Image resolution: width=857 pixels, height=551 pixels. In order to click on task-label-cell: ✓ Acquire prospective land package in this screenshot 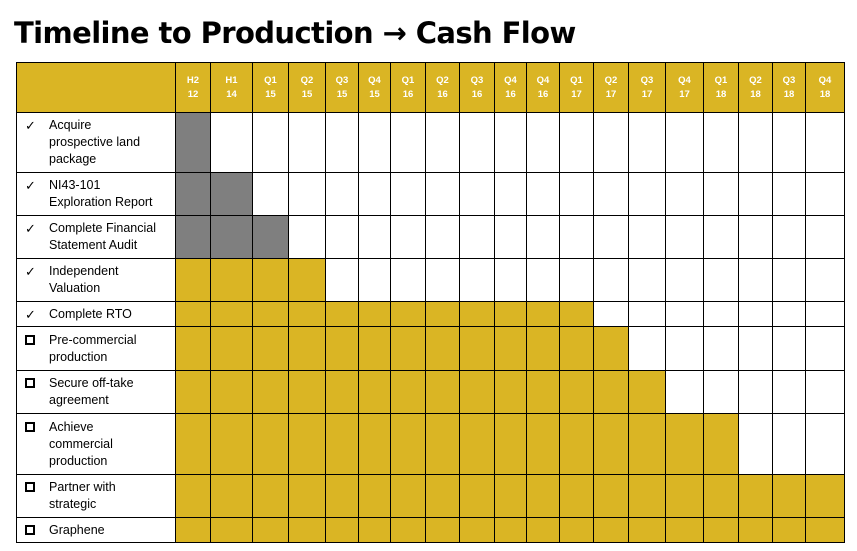, I will do `click(96, 142)`.